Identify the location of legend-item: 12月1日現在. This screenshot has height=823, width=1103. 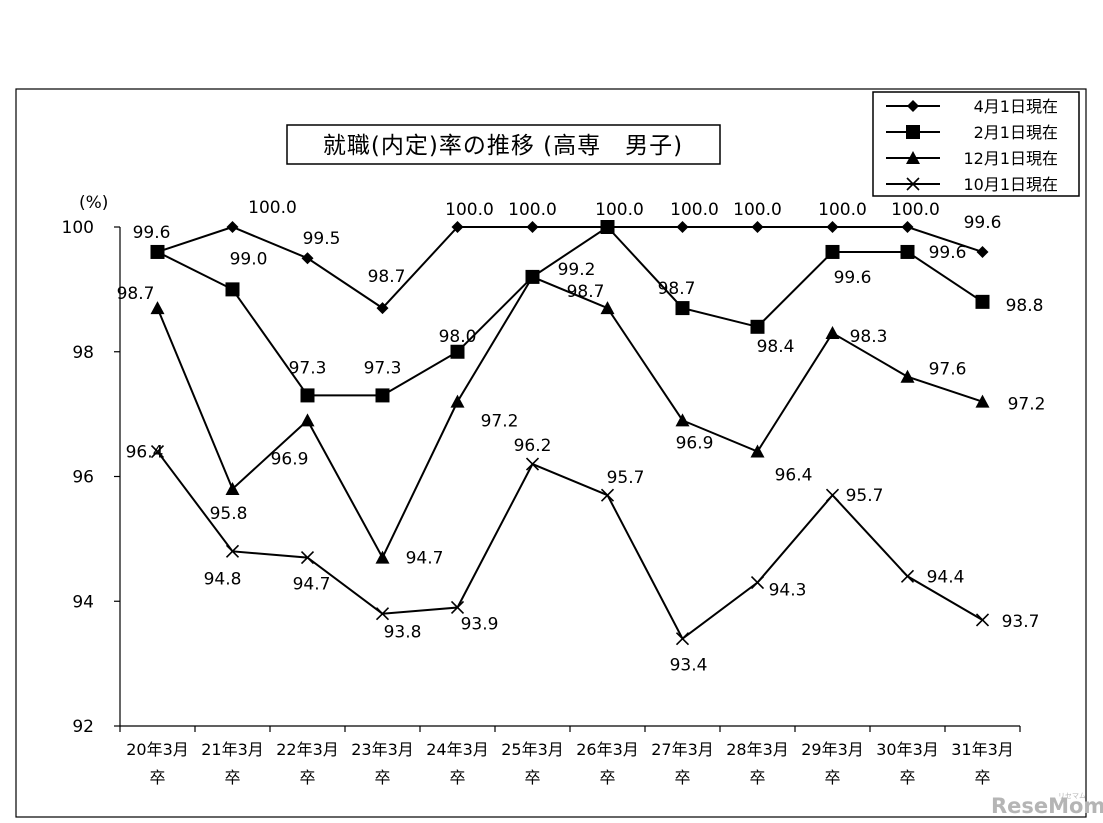
(972, 158).